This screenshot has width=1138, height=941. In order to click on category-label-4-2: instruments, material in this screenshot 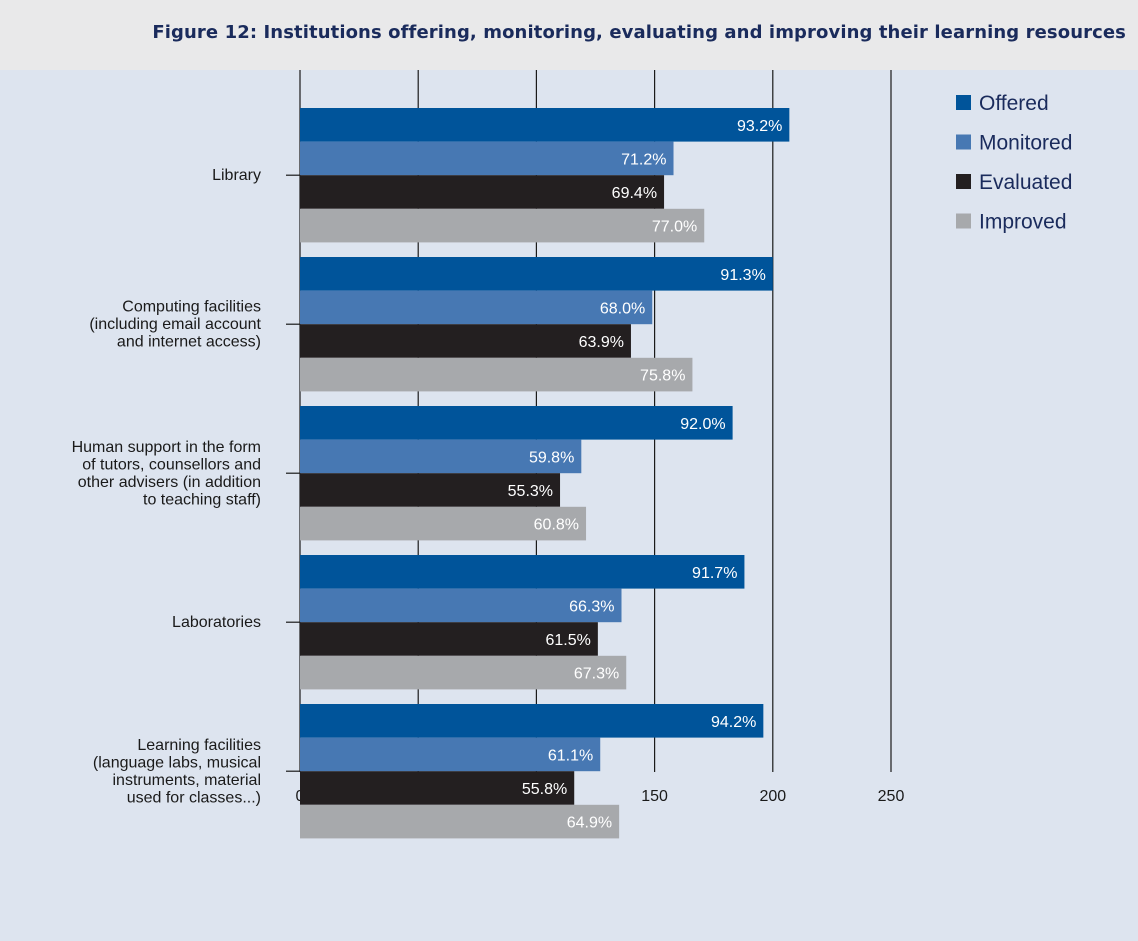, I will do `click(187, 780)`.